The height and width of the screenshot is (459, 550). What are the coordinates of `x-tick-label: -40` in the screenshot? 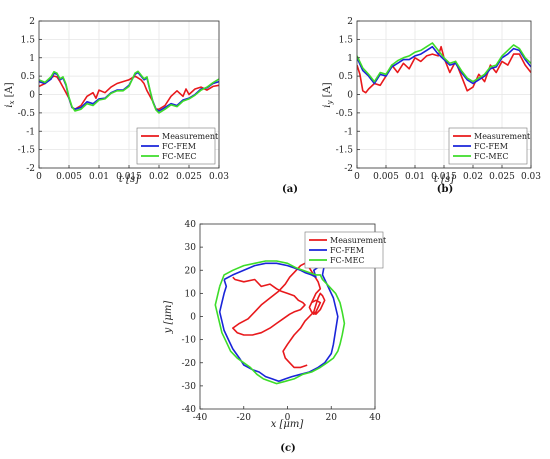 It's located at (200, 418).